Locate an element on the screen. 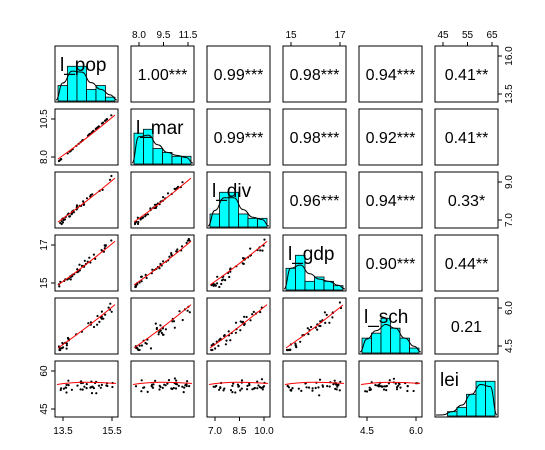  correlation-label: 0.99*** is located at coordinates (239, 75).